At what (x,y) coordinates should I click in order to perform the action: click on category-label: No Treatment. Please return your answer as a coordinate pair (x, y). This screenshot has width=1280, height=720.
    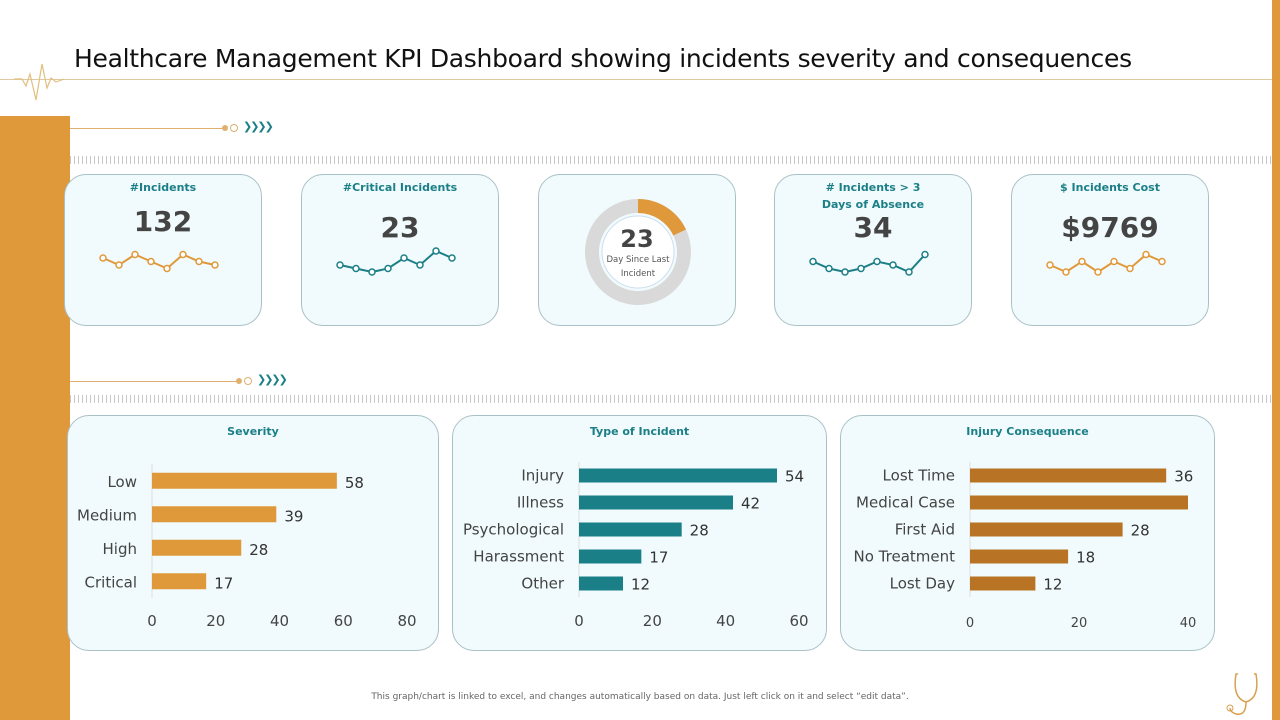
    Looking at the image, I should click on (905, 557).